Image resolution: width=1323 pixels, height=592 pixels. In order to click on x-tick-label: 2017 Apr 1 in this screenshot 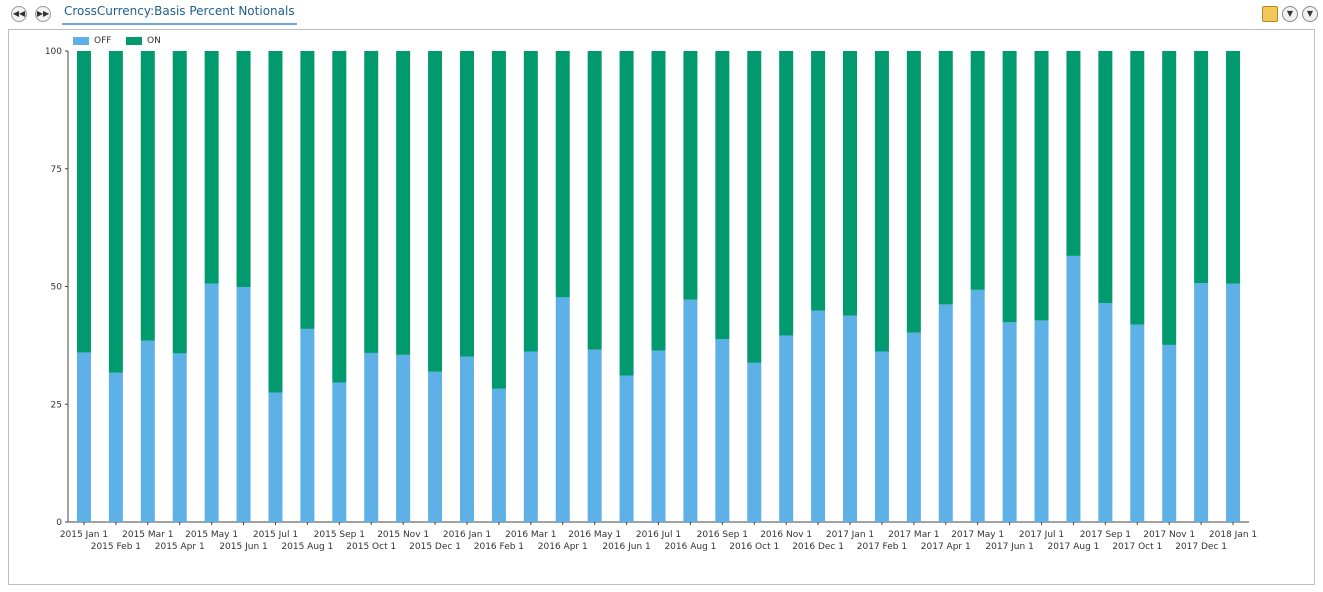, I will do `click(946, 547)`.